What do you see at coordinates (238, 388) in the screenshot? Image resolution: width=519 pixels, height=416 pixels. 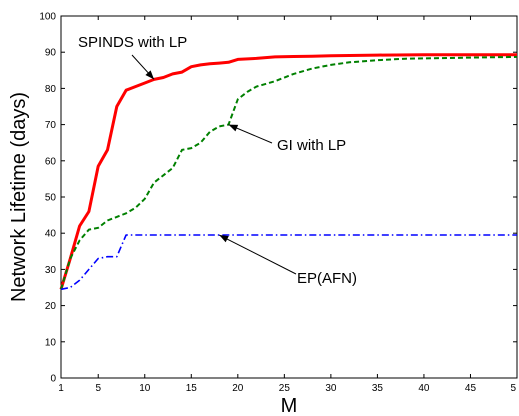 I see `x-tick-label: 20` at bounding box center [238, 388].